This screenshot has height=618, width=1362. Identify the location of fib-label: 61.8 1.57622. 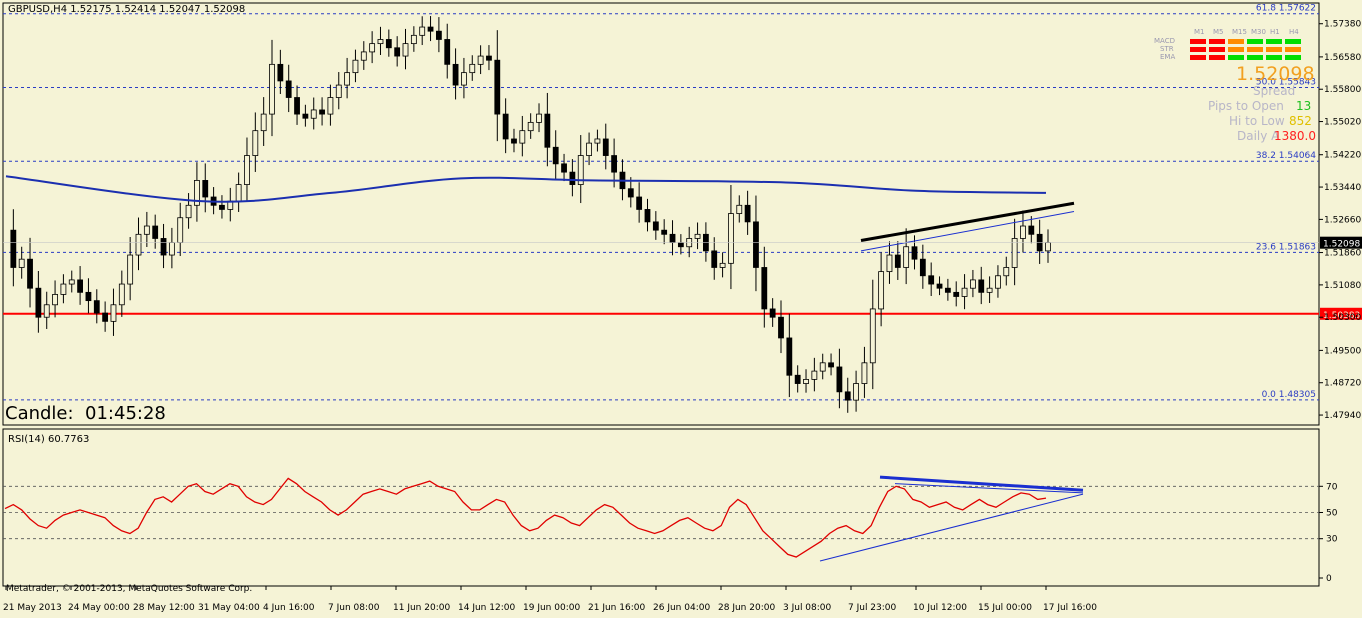
(1286, 9).